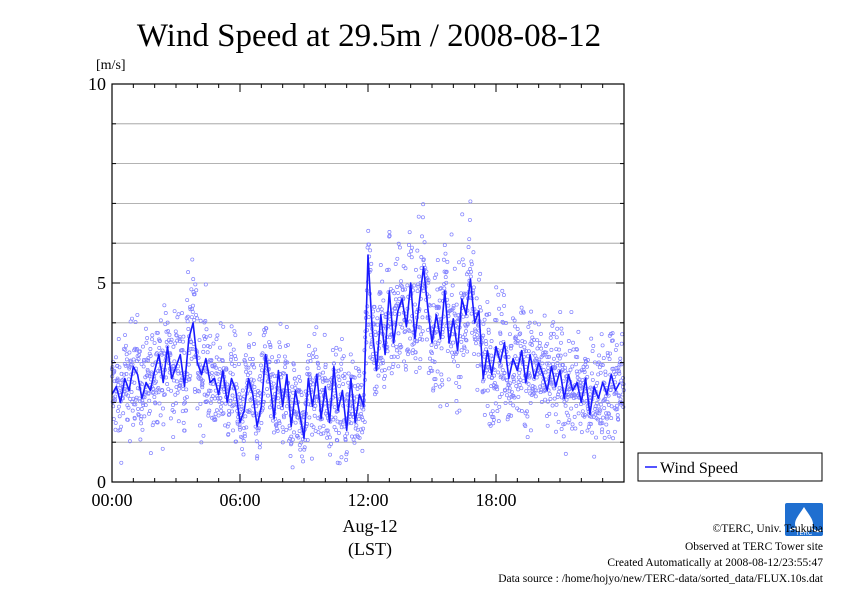  What do you see at coordinates (111, 500) in the screenshot?
I see `x-tick-label: 00:00` at bounding box center [111, 500].